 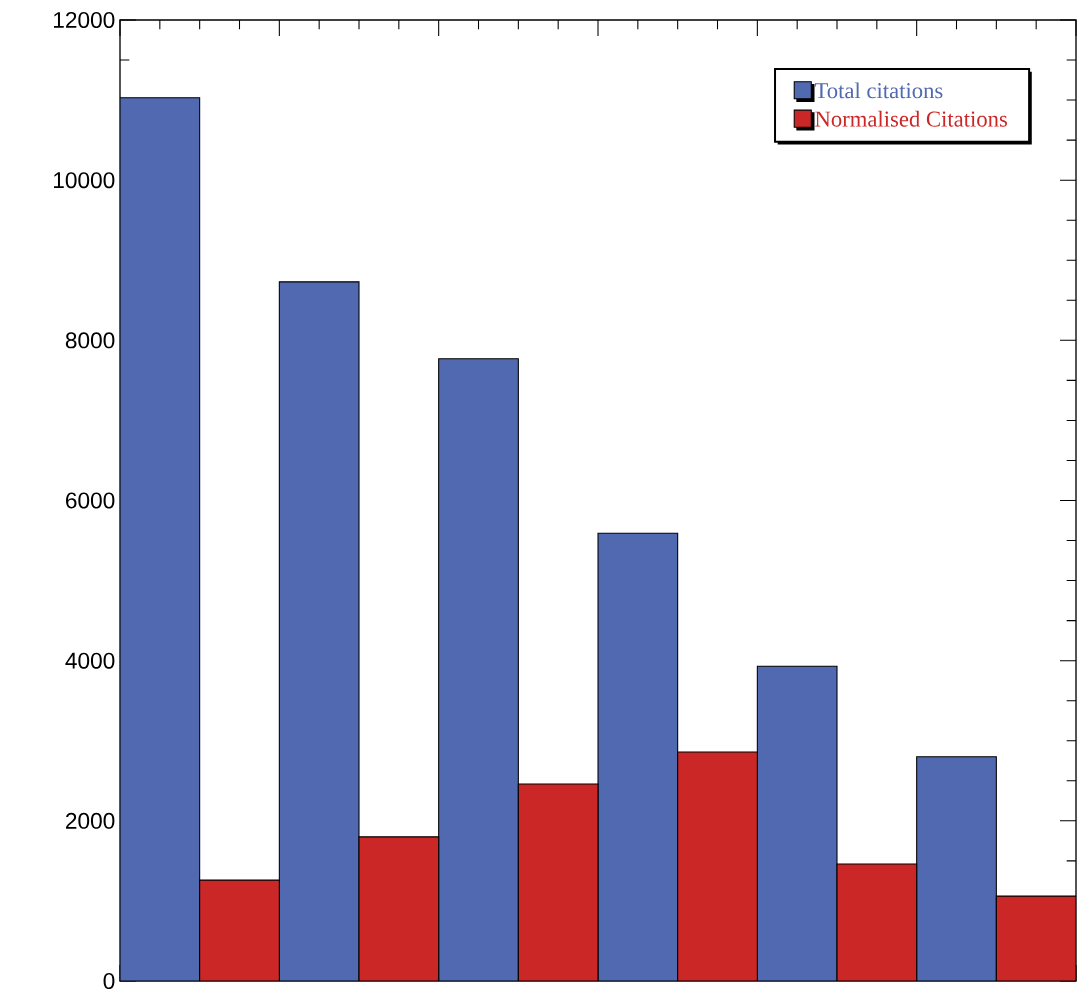 What do you see at coordinates (878, 90) in the screenshot?
I see `legend-label: Total citations` at bounding box center [878, 90].